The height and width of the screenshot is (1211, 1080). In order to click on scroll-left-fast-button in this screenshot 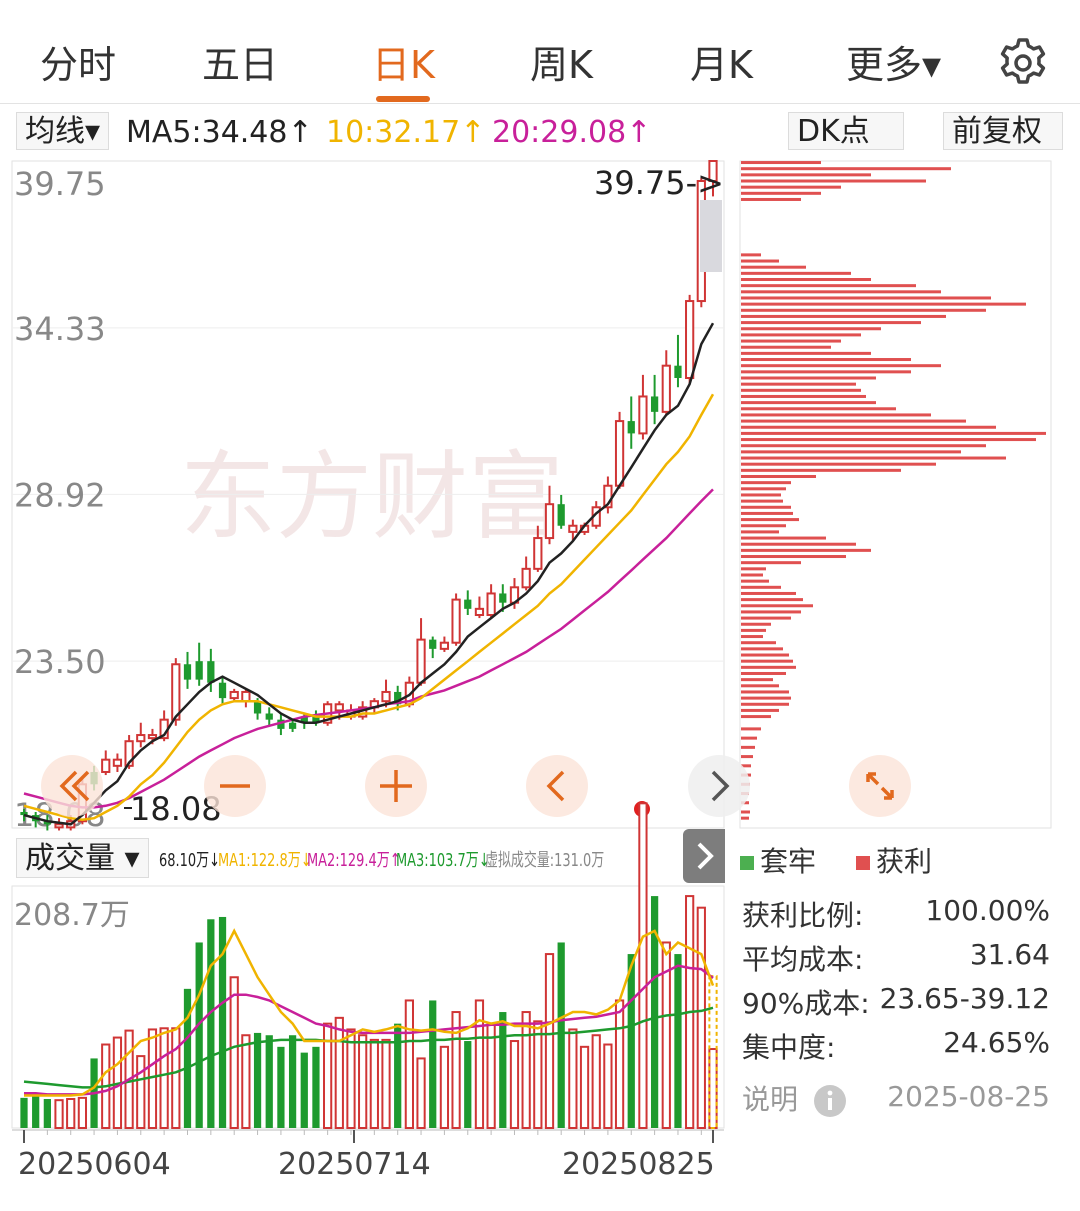, I will do `click(72, 786)`.